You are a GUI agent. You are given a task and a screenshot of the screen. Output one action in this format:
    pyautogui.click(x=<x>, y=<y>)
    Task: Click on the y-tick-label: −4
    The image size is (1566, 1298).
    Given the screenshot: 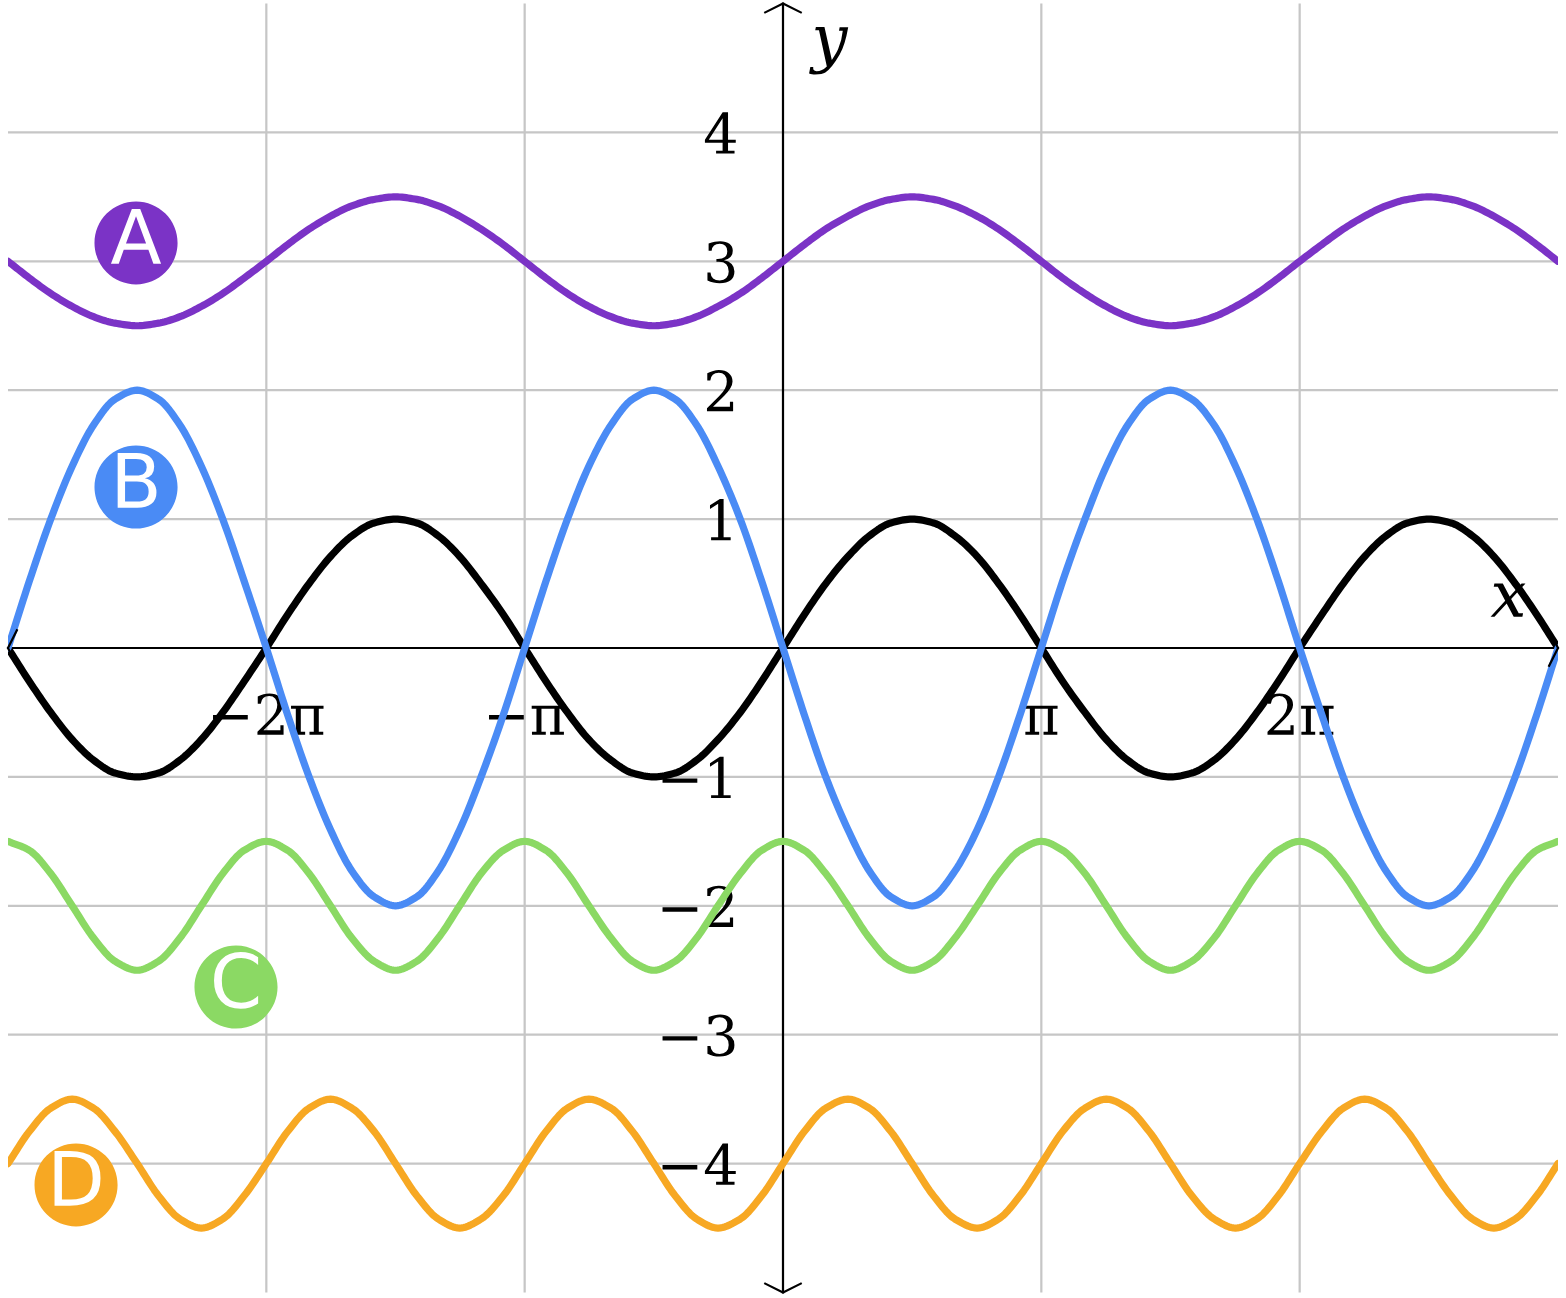 What is the action you would take?
    pyautogui.click(x=699, y=1164)
    